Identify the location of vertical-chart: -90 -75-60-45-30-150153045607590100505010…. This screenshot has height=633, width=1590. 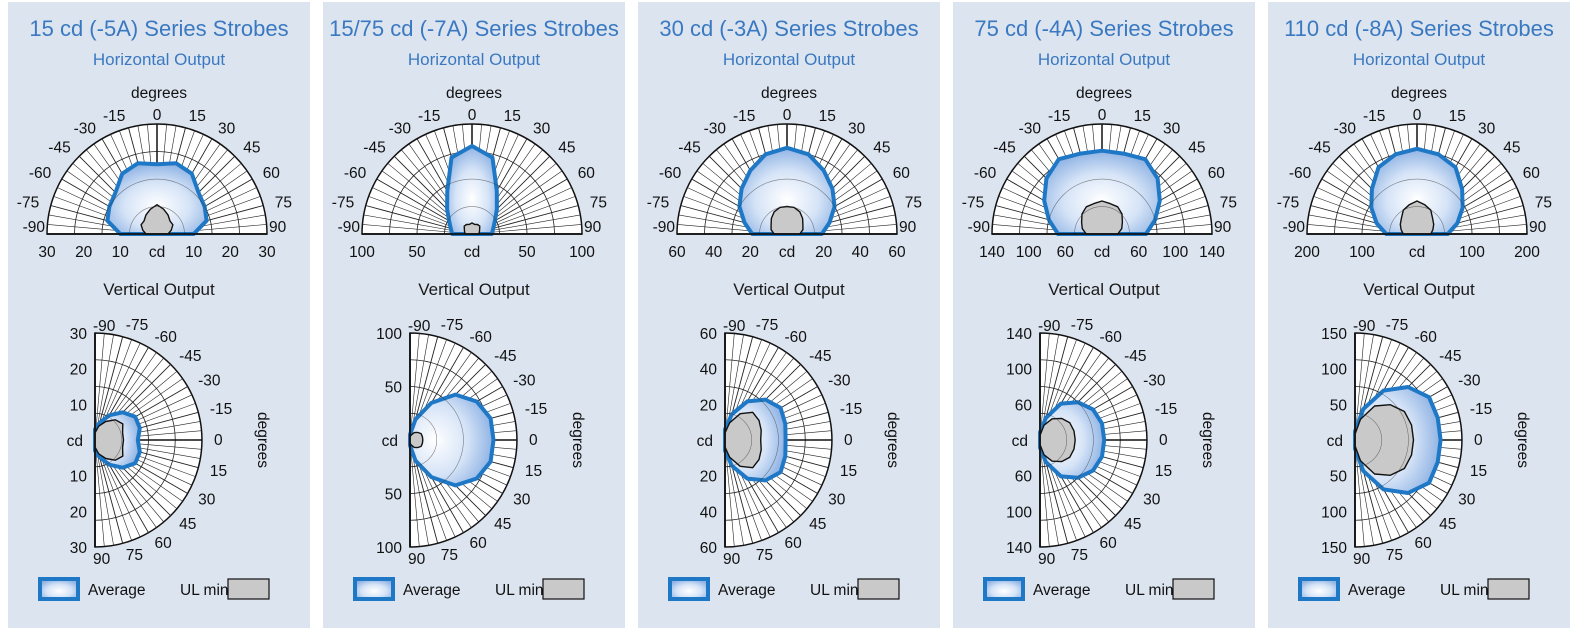
(481, 442).